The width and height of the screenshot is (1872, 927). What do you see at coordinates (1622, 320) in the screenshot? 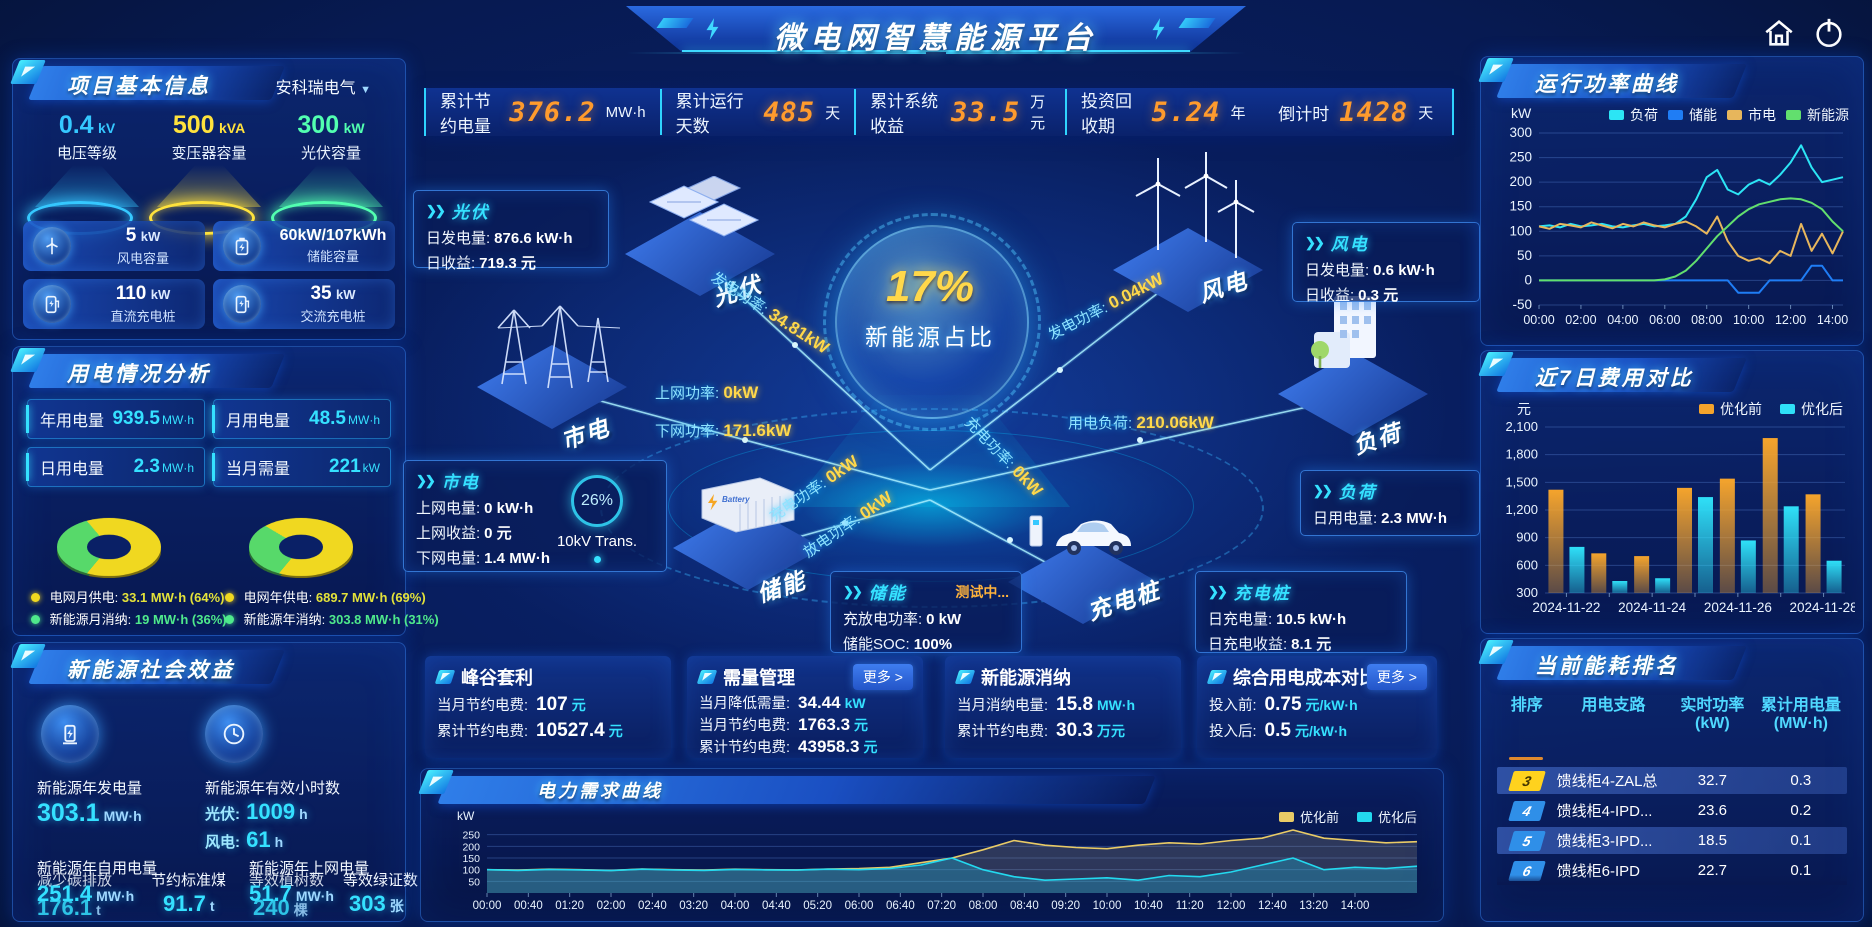
I see `svg-text: 04:00` at bounding box center [1622, 320].